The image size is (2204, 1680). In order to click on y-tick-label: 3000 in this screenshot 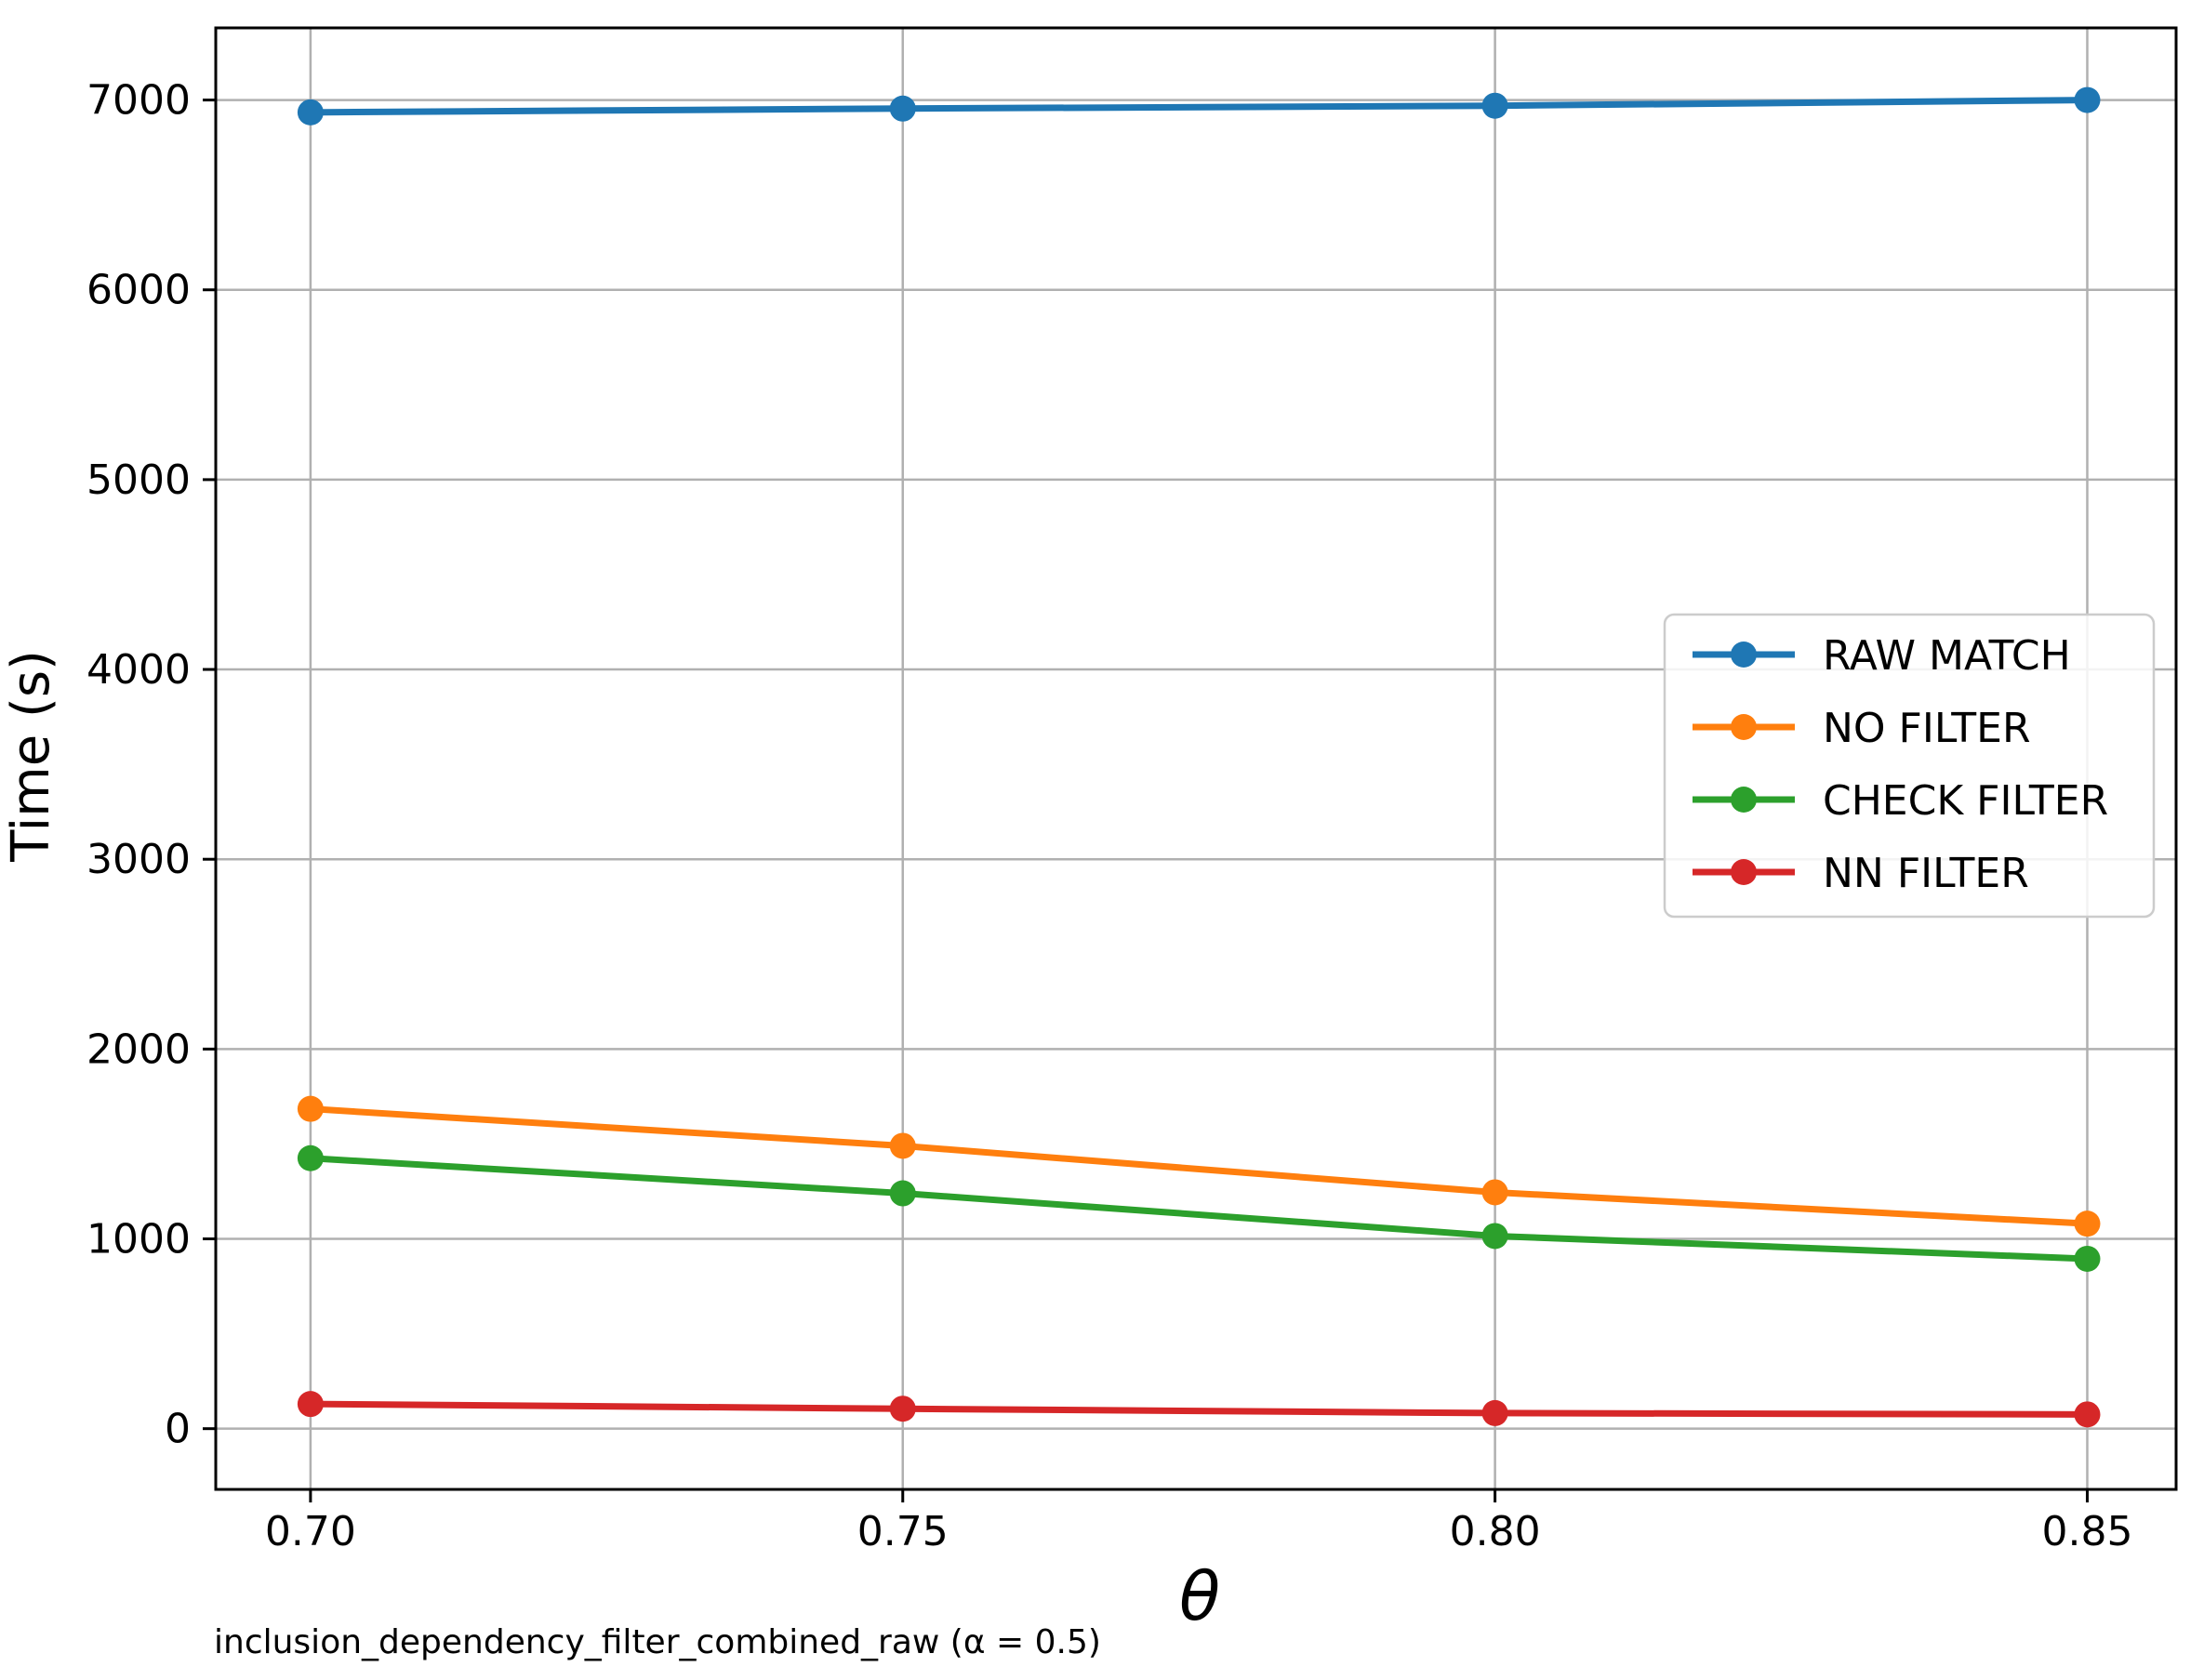, I will do `click(138, 859)`.